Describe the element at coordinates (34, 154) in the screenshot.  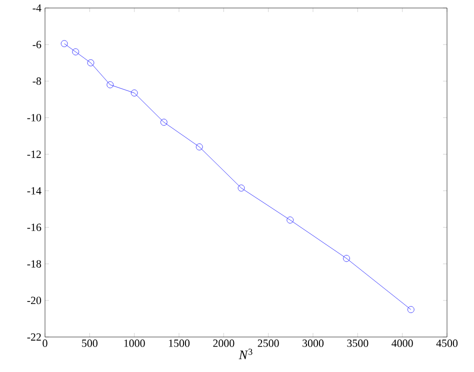
I see `y-tick-label: -12` at that location.